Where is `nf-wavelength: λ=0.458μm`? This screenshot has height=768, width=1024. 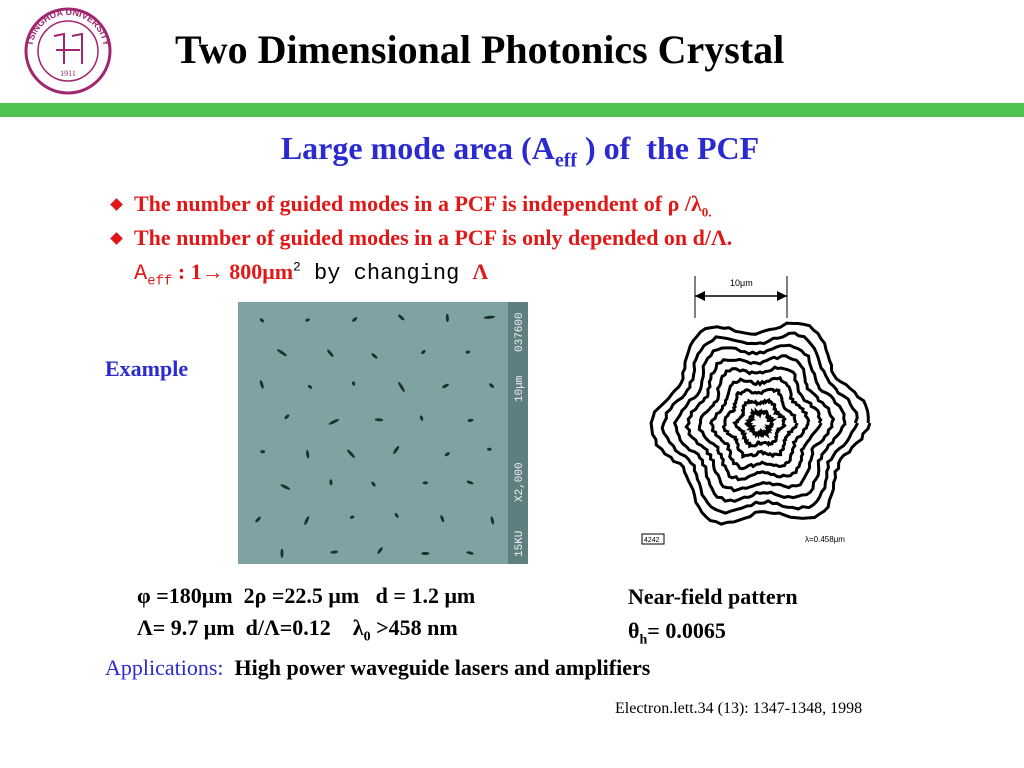
nf-wavelength: λ=0.458μm is located at coordinates (825, 539).